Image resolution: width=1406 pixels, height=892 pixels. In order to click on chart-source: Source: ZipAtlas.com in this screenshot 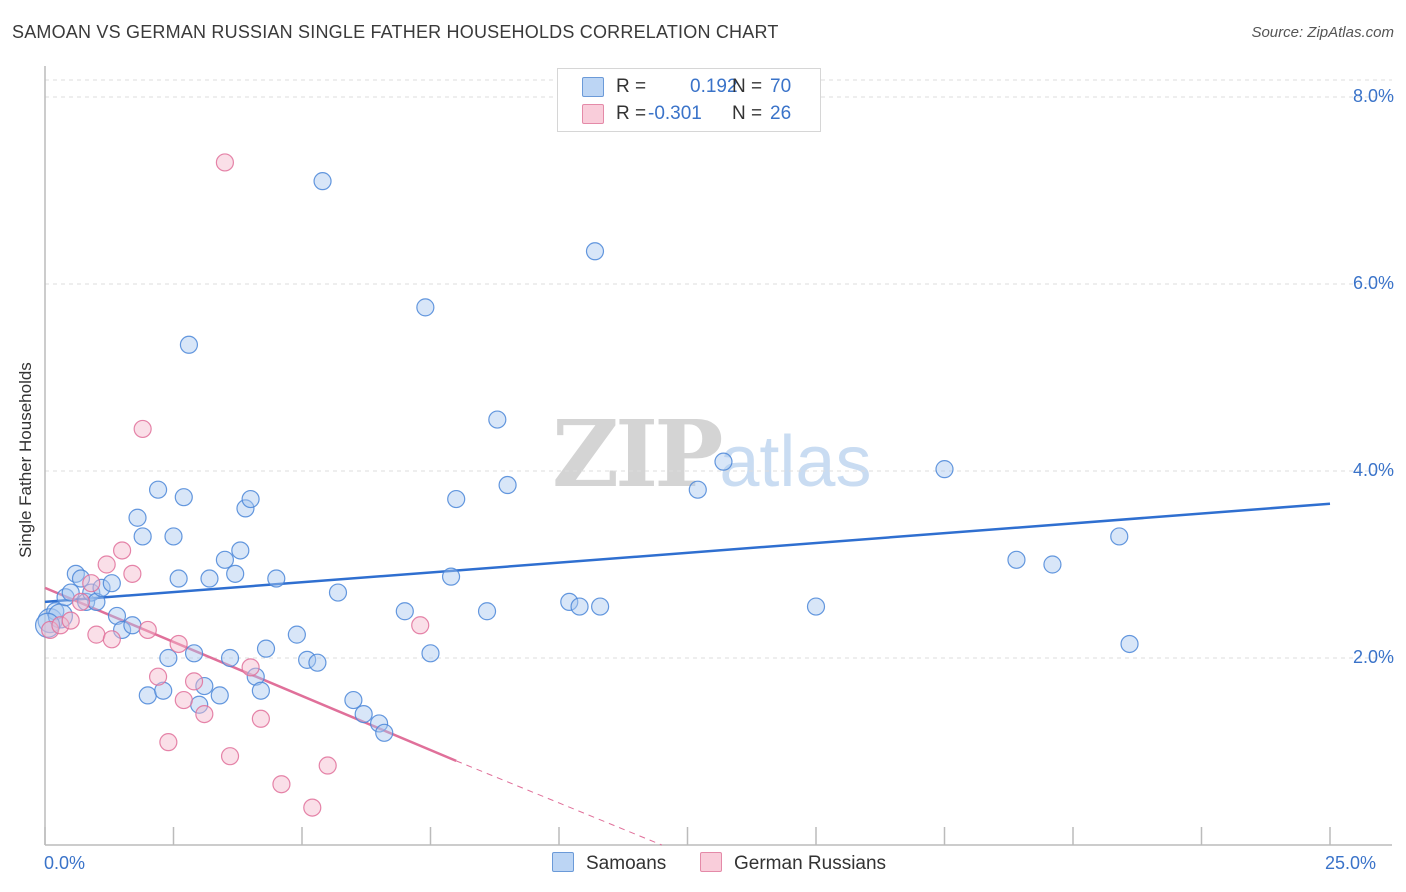, I will do `click(1322, 32)`.